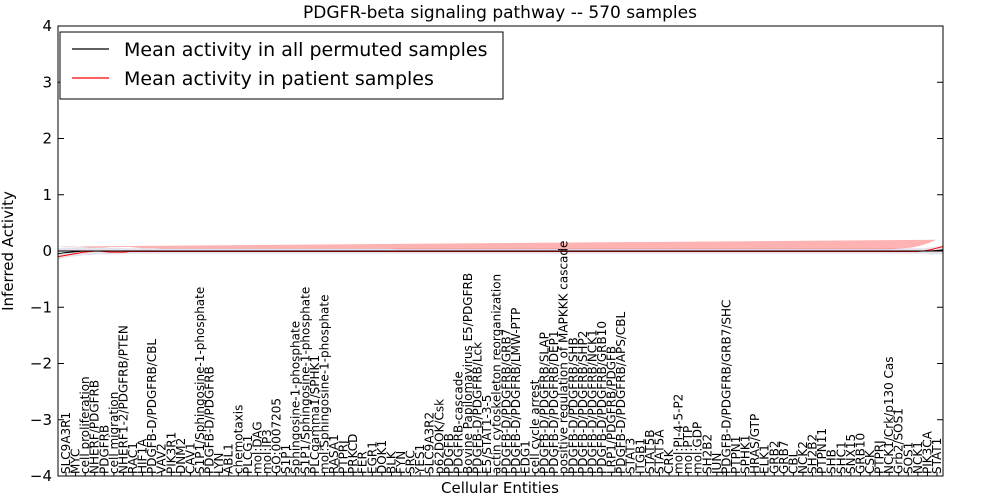  Describe the element at coordinates (631, 456) in the screenshot. I see `entity-label: STAT3` at that location.